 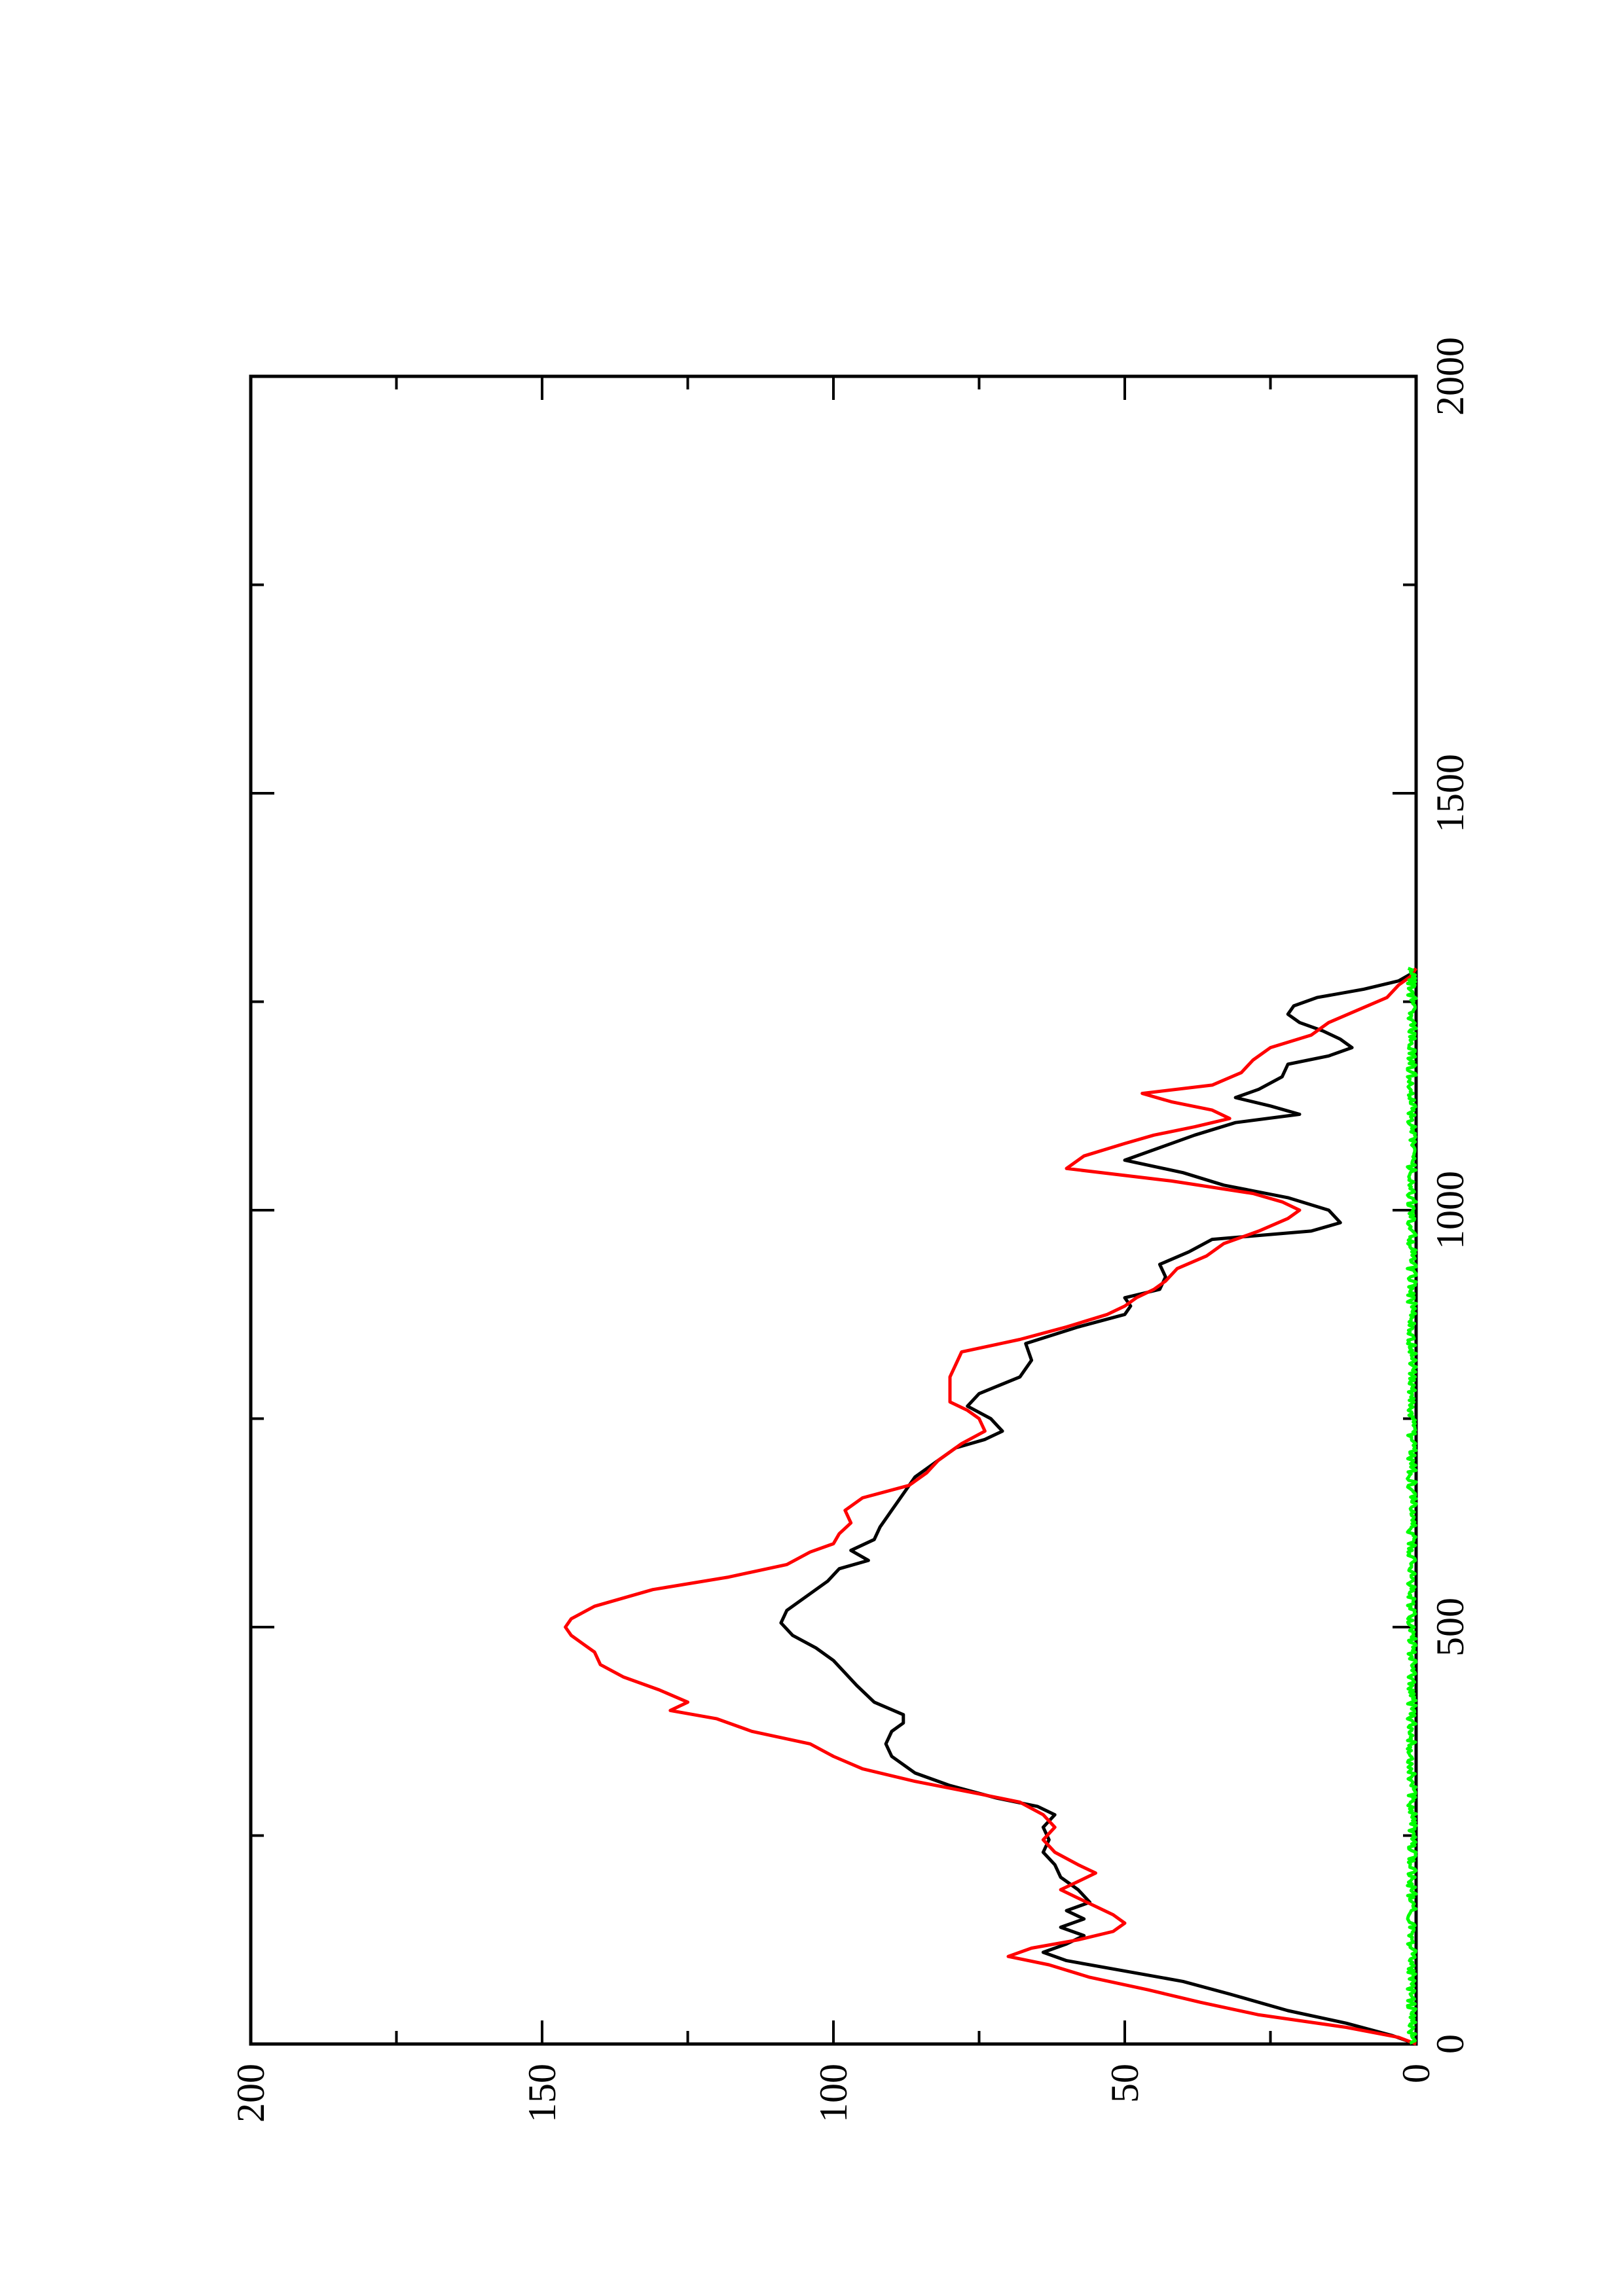 What do you see at coordinates (1416, 2073) in the screenshot?
I see `y-tick-label: 0` at bounding box center [1416, 2073].